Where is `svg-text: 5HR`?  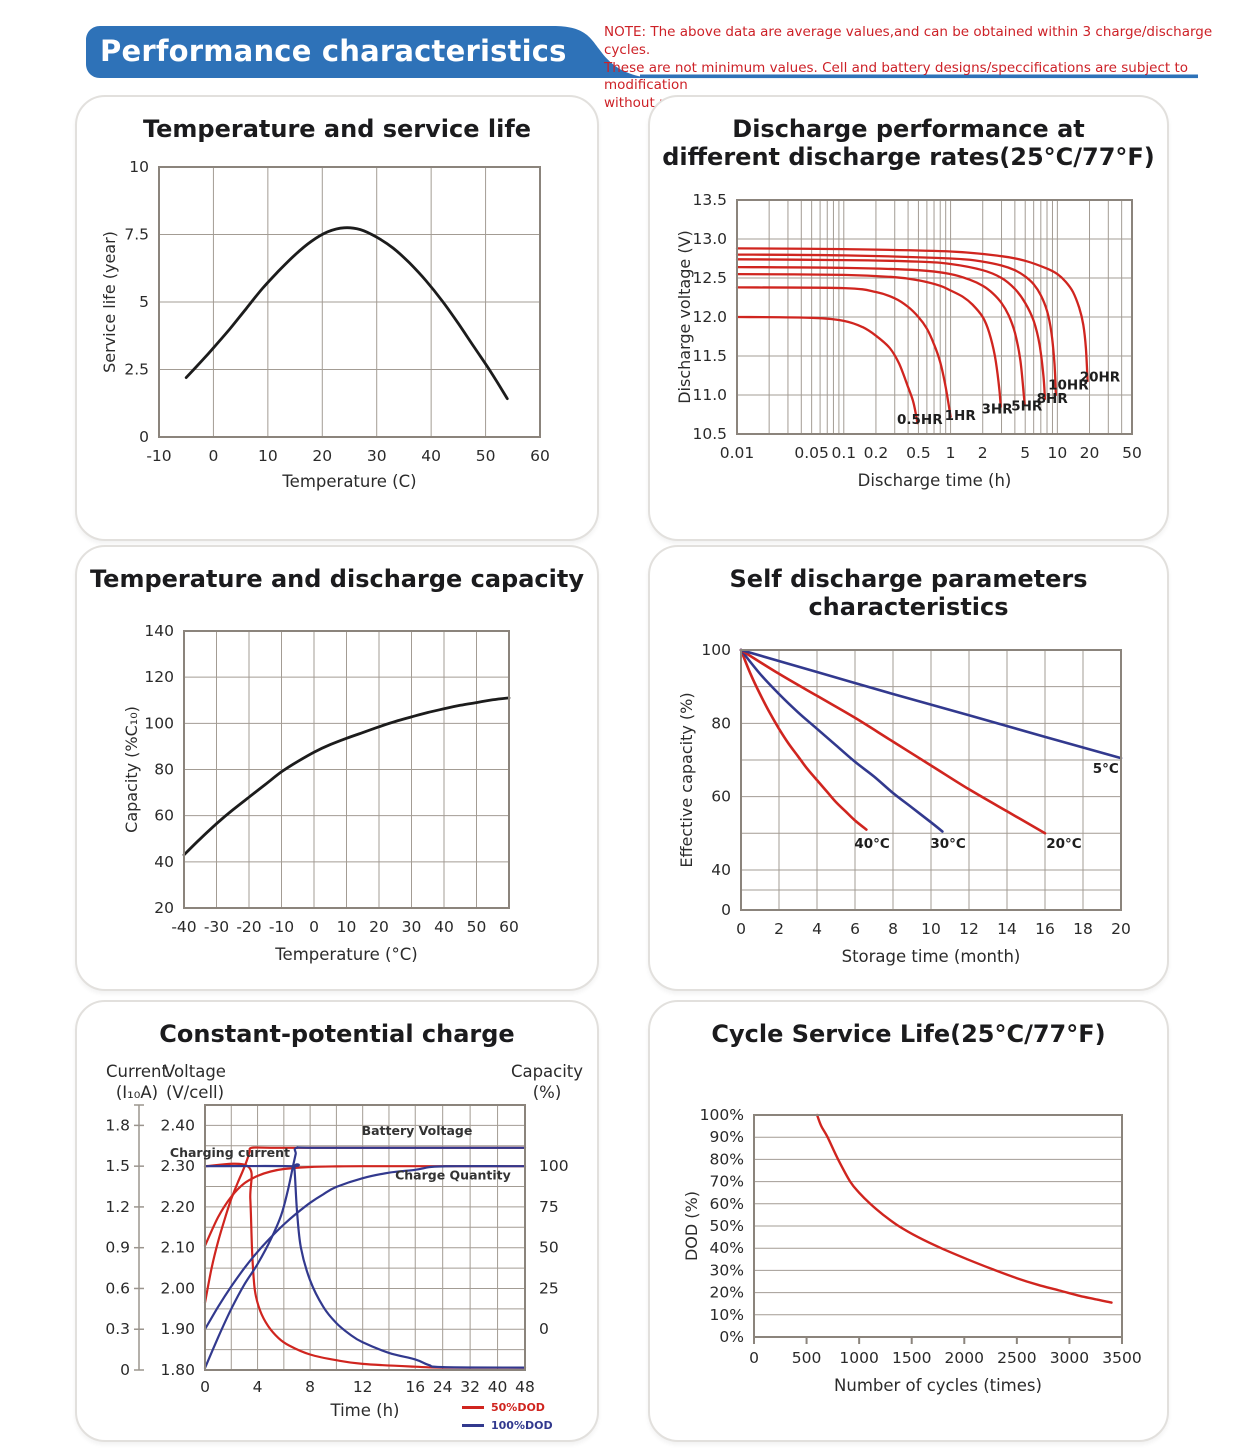 svg-text: 5HR is located at coordinates (1027, 407).